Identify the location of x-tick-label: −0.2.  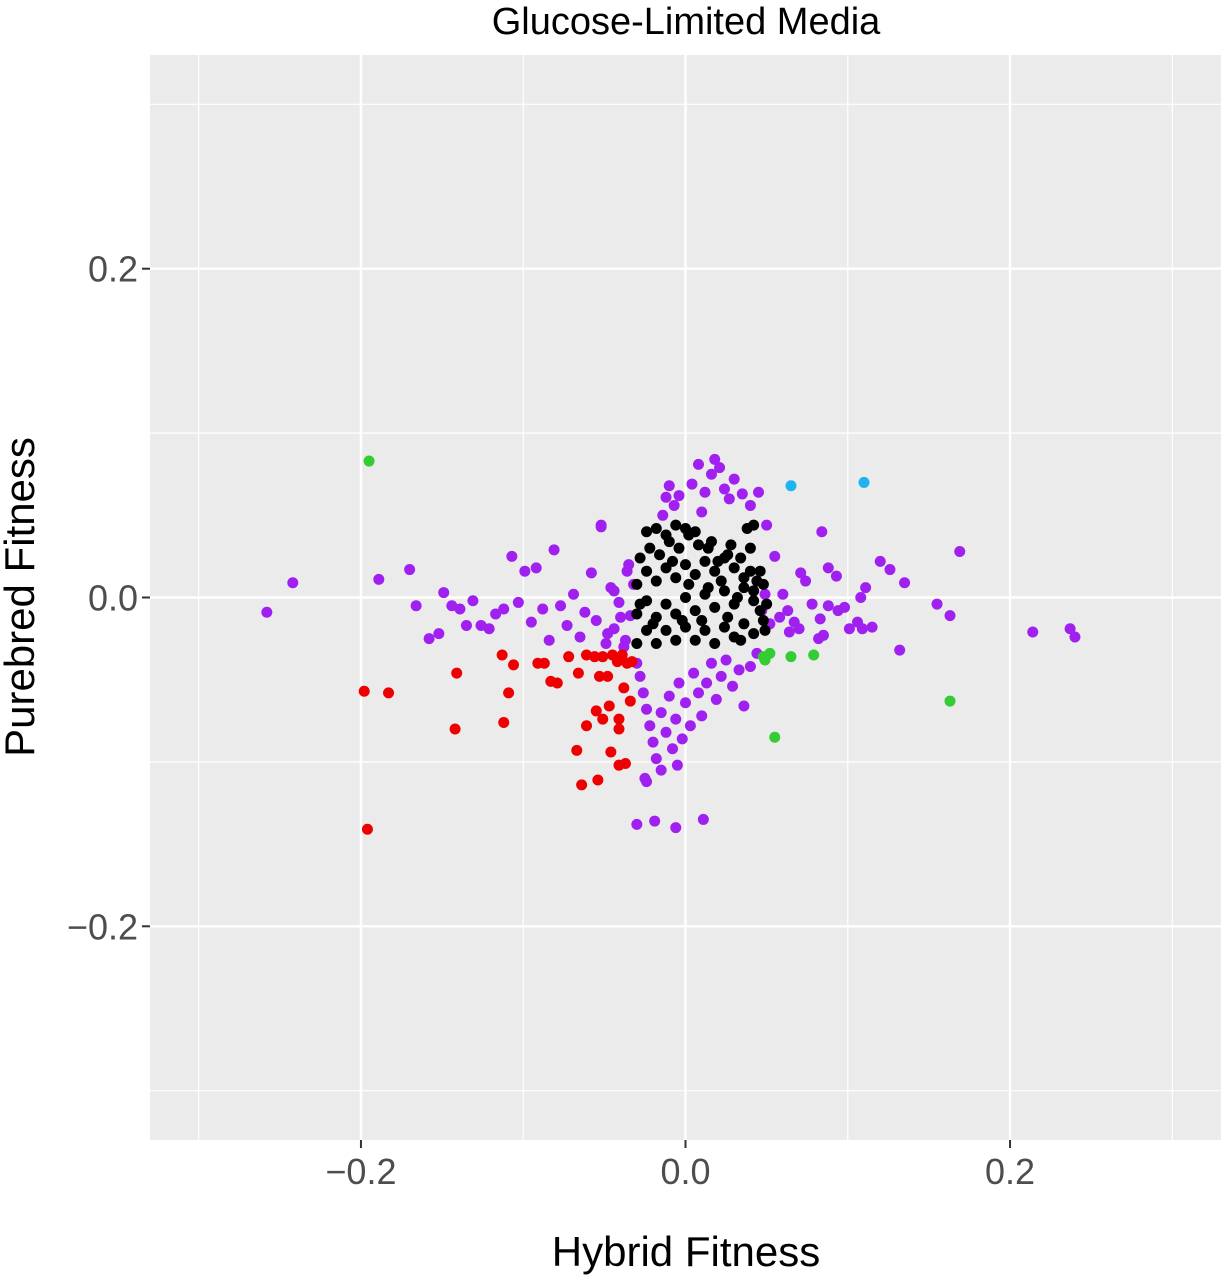
(360, 1171).